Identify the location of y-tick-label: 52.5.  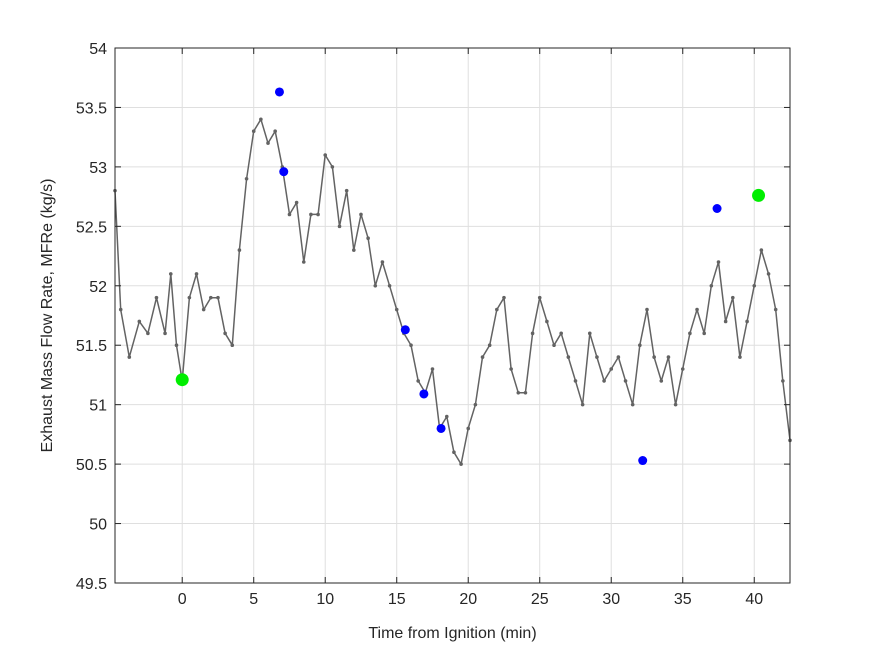
(91, 227).